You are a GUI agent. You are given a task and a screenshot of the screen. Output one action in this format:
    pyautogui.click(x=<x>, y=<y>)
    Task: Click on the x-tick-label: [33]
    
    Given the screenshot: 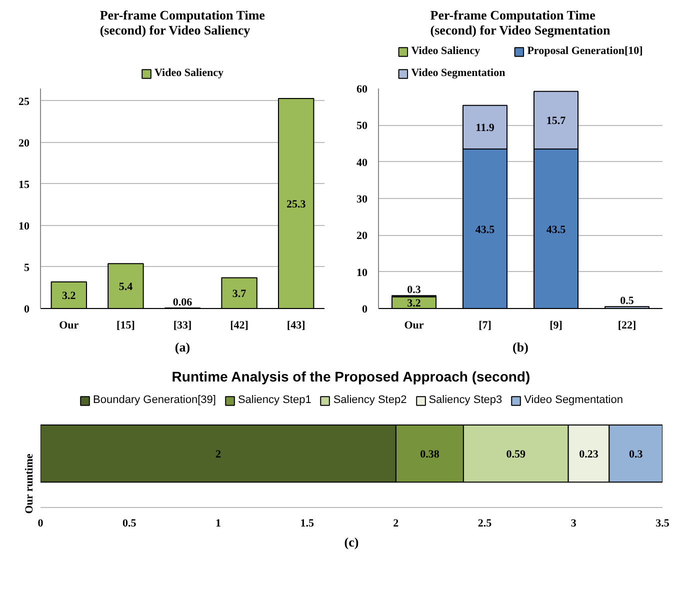 What is the action you would take?
    pyautogui.click(x=182, y=326)
    